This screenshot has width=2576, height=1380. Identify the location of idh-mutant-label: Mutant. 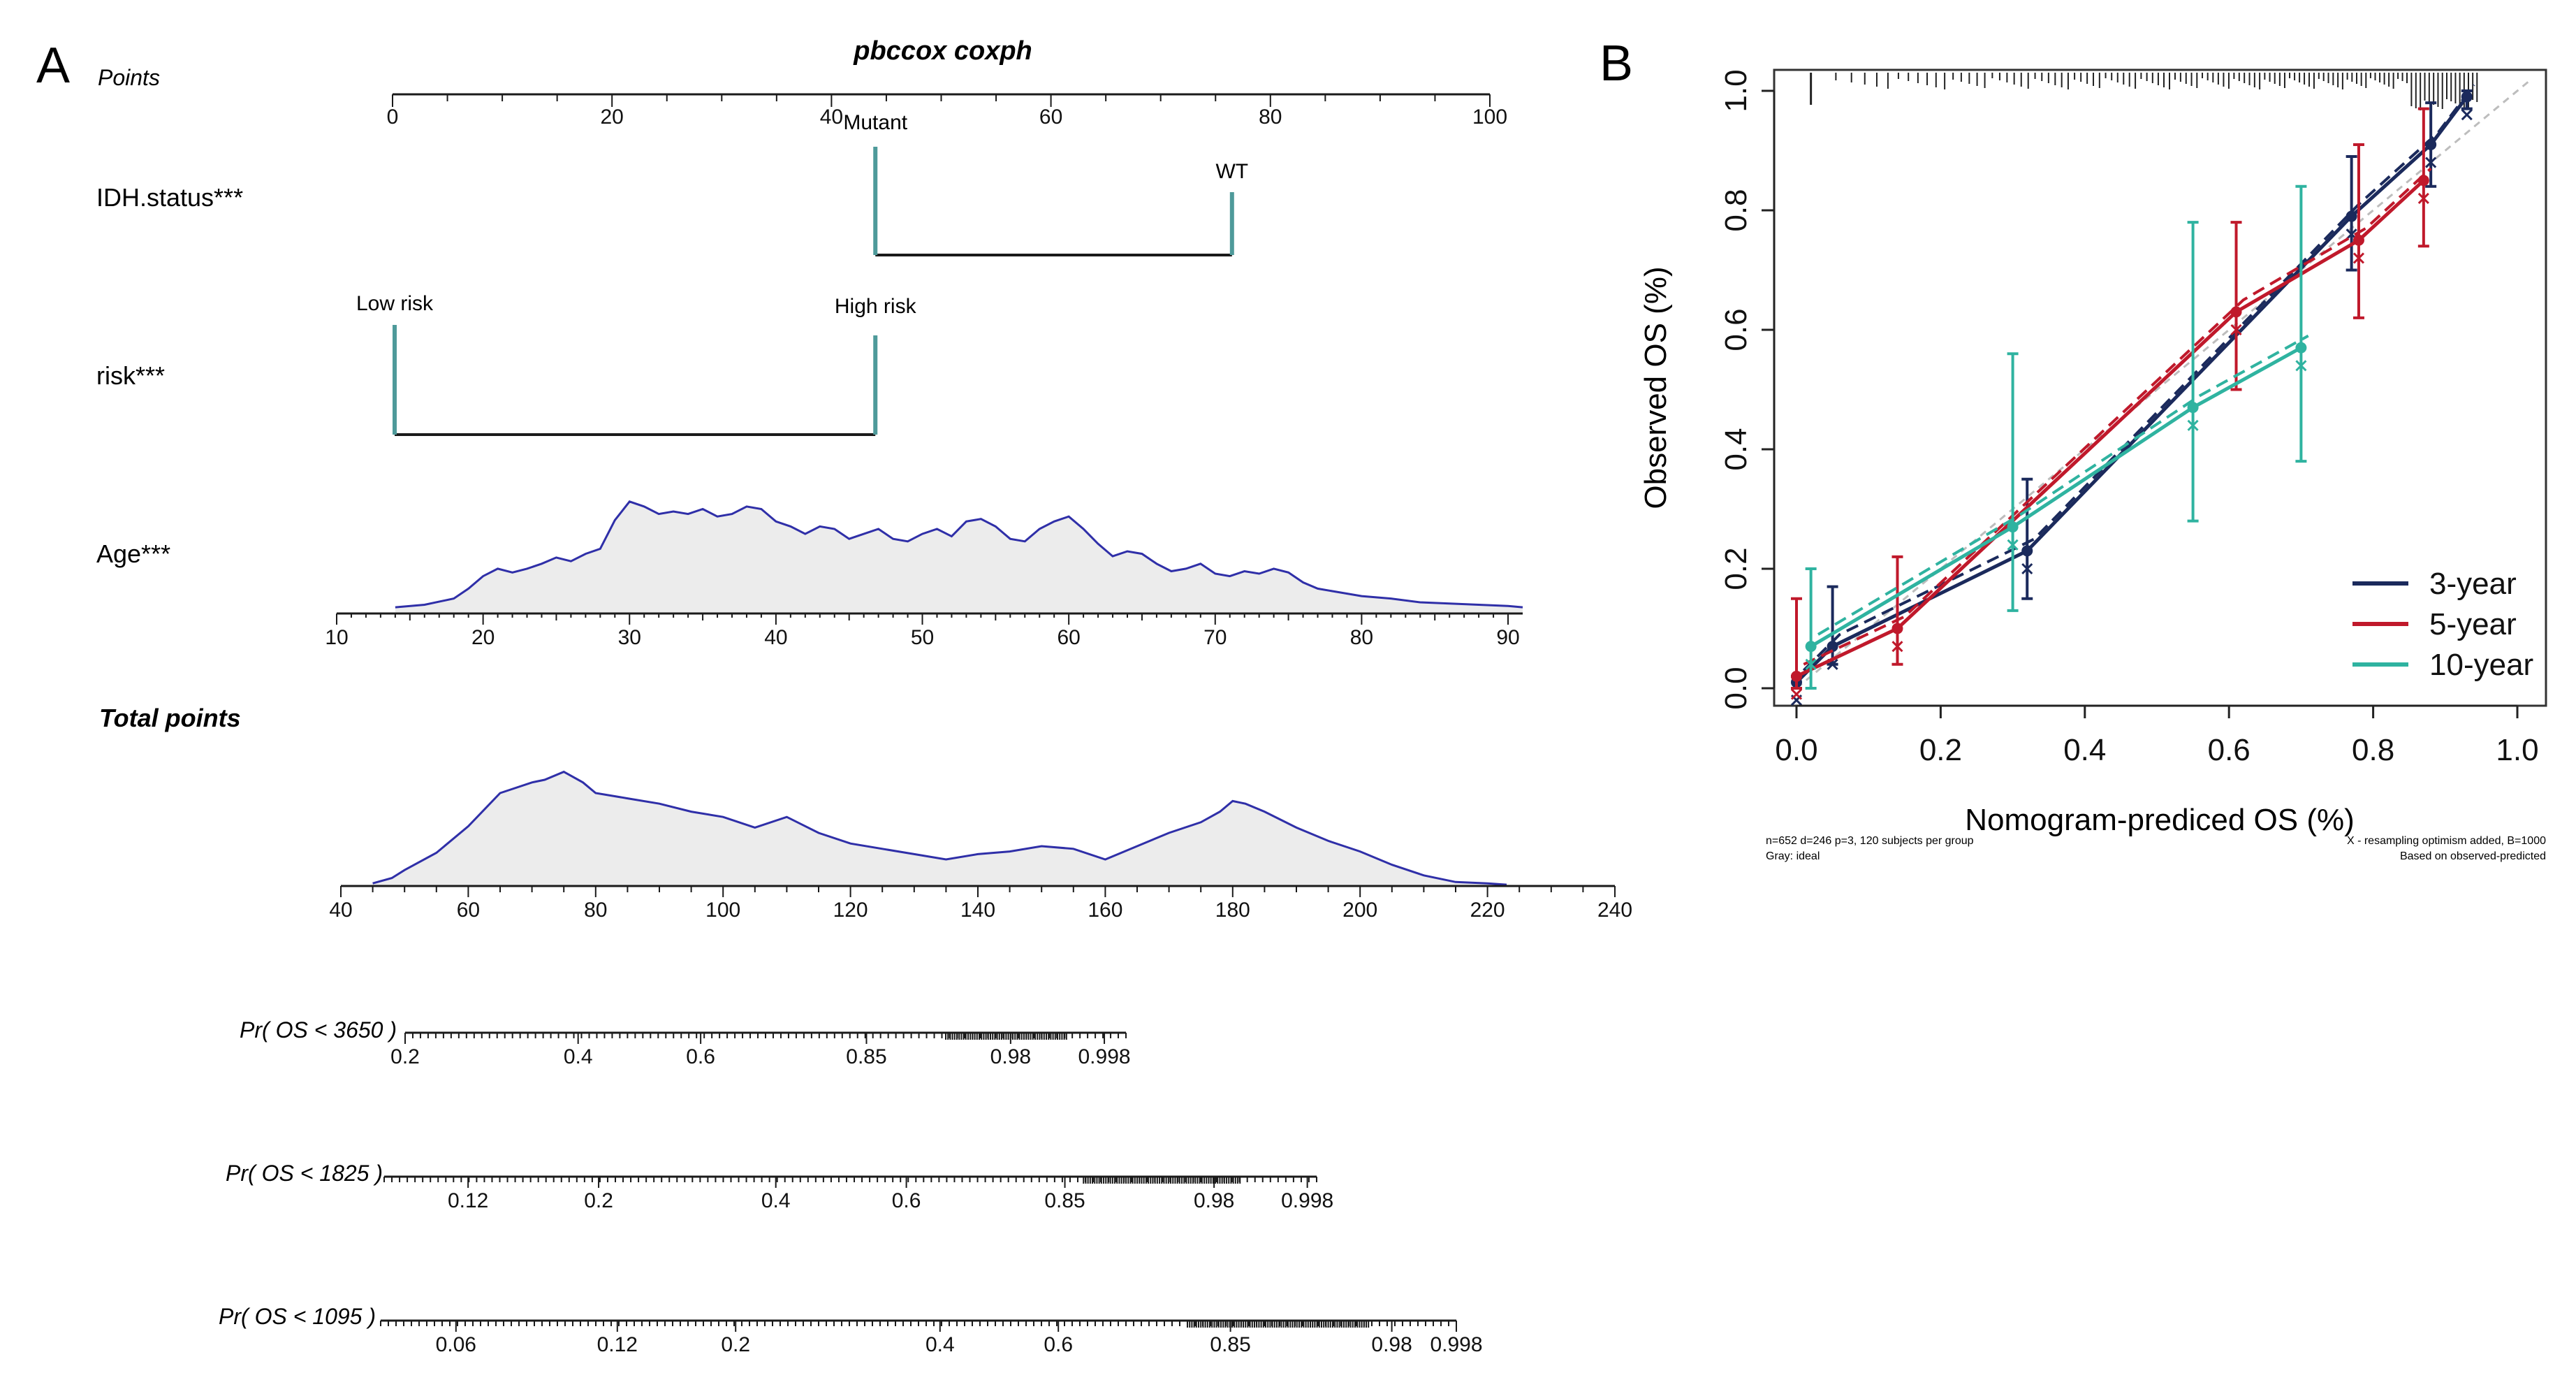
(875, 122).